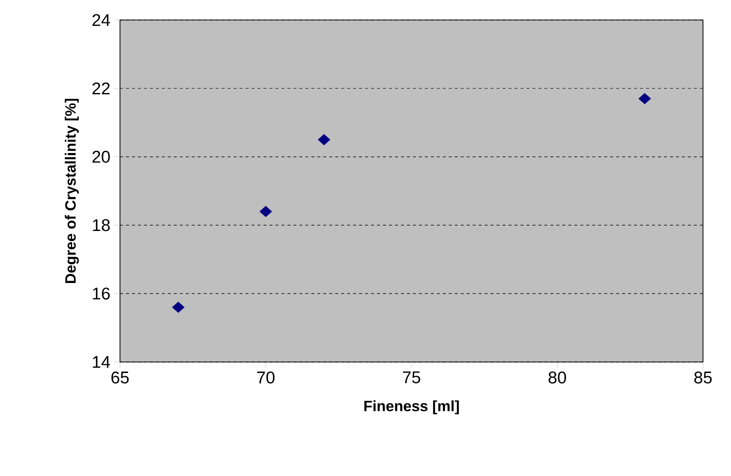  Describe the element at coordinates (557, 378) in the screenshot. I see `x-tick-label: 80` at that location.